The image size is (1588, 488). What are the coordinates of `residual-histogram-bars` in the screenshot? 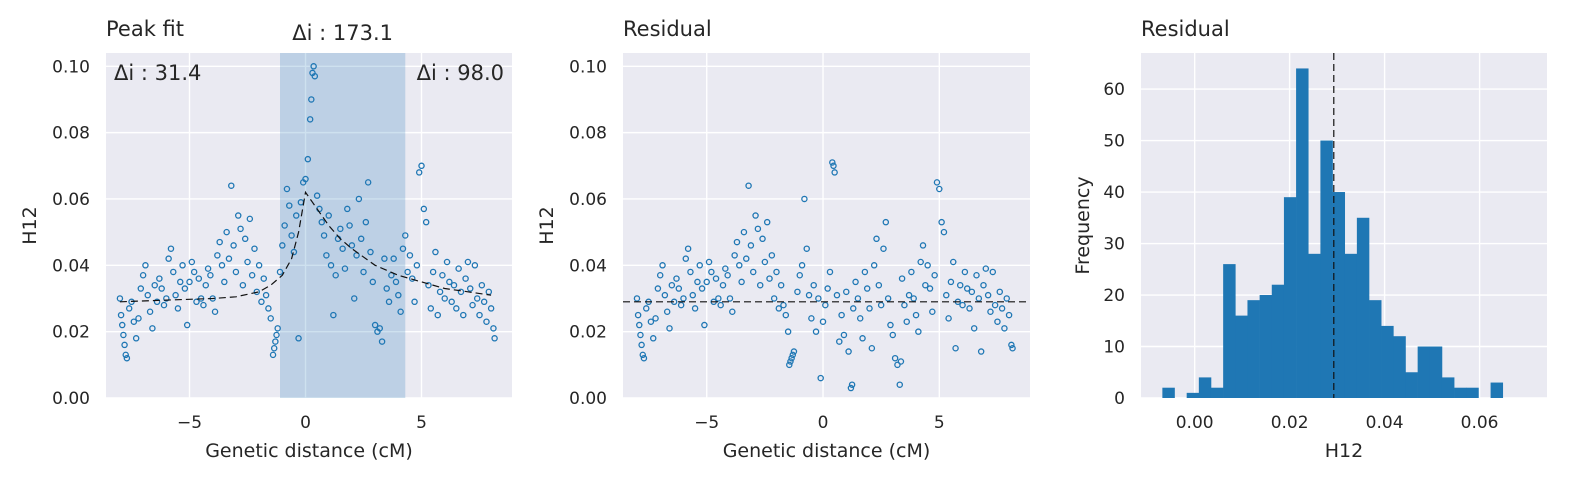 It's located at (1333, 233).